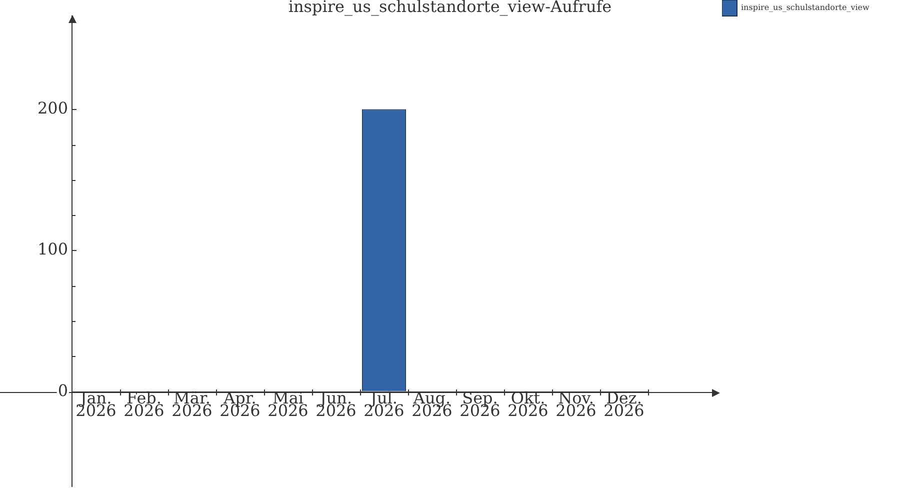  What do you see at coordinates (432, 404) in the screenshot?
I see `x-tick-label: Aug. 2026` at bounding box center [432, 404].